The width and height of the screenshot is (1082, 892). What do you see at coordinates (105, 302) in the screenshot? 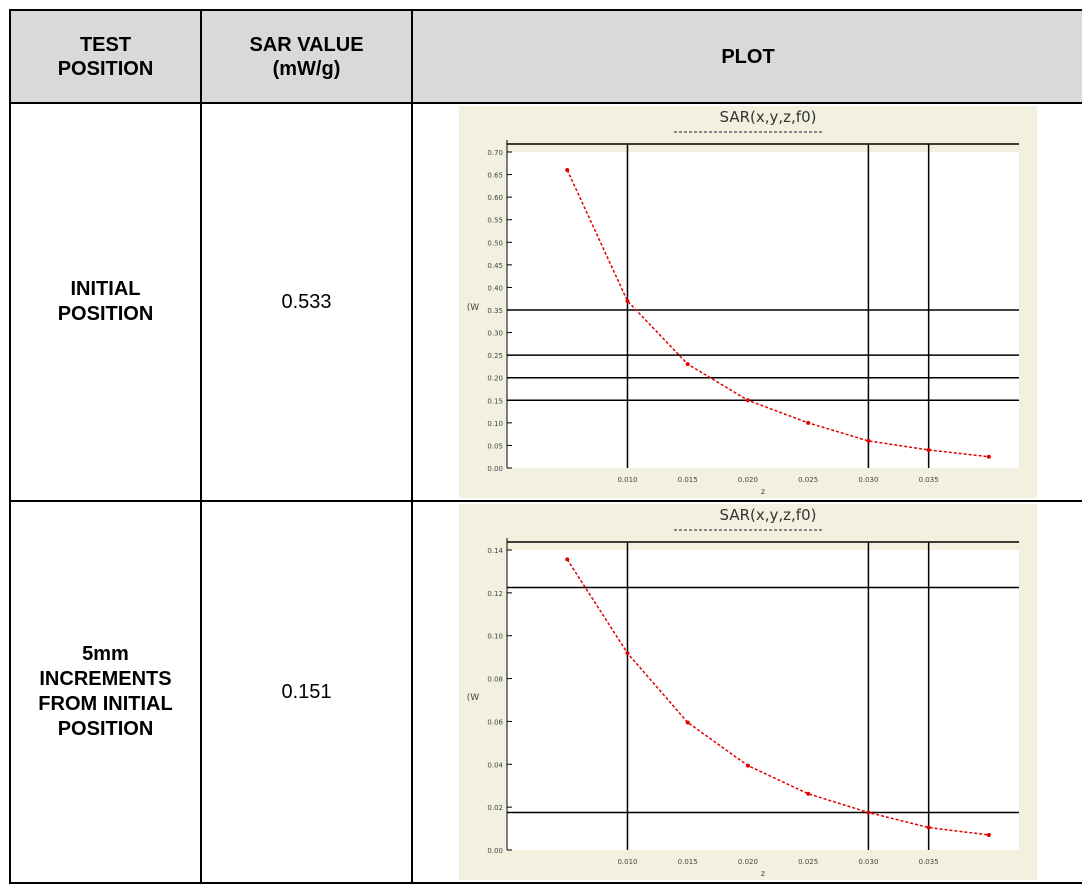
I see `row-test-position: INITIAL POSITION` at bounding box center [105, 302].